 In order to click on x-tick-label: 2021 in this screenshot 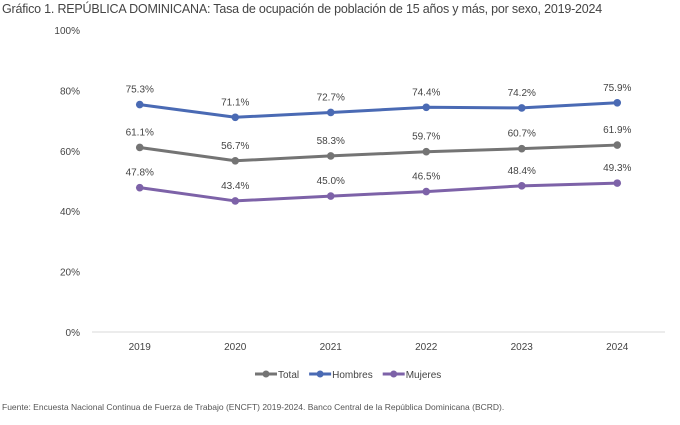, I will do `click(331, 347)`.